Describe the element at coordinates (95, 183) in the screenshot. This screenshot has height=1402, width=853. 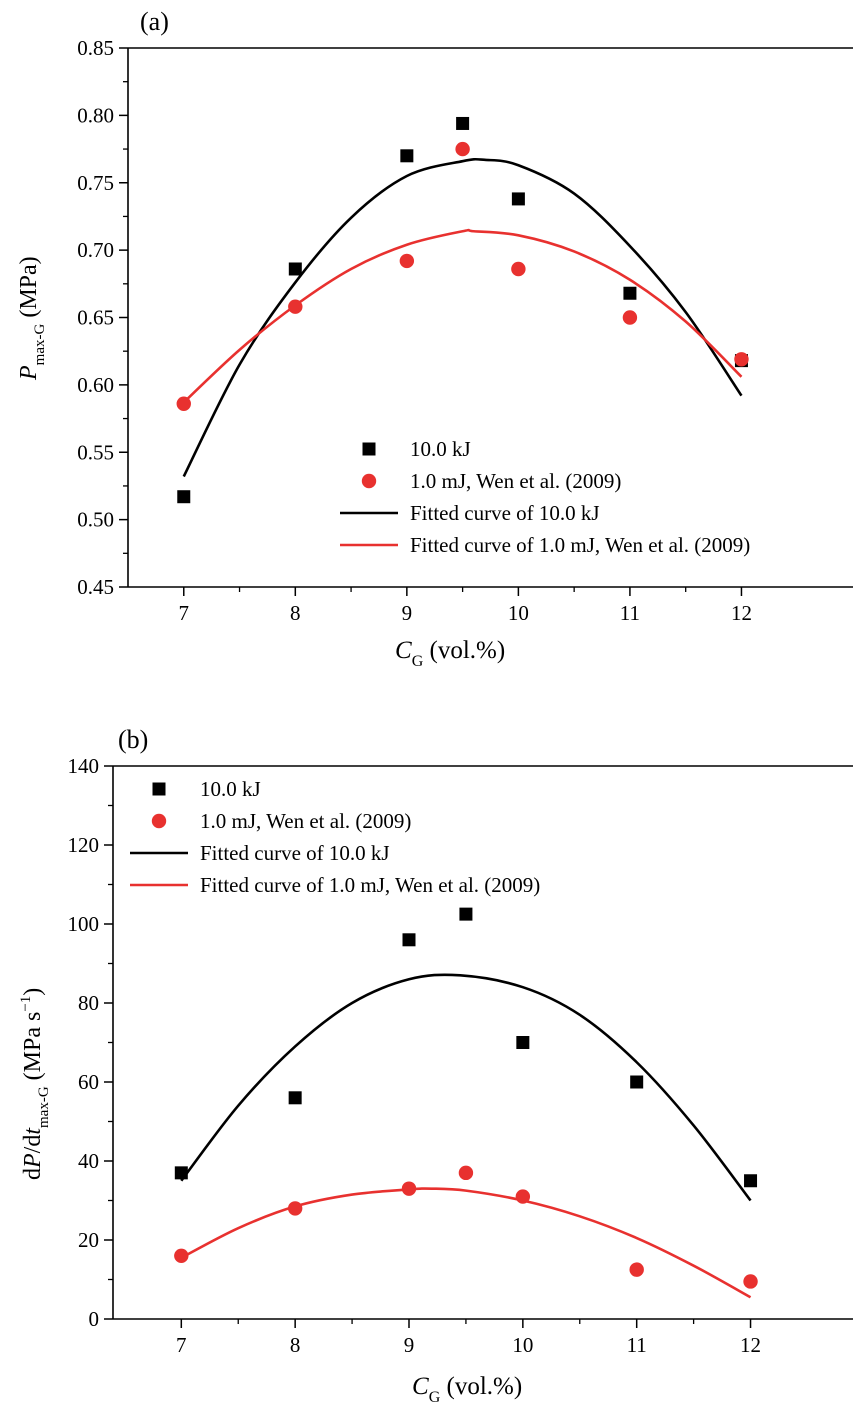
I see `y-tick-label-a: 0.75` at that location.